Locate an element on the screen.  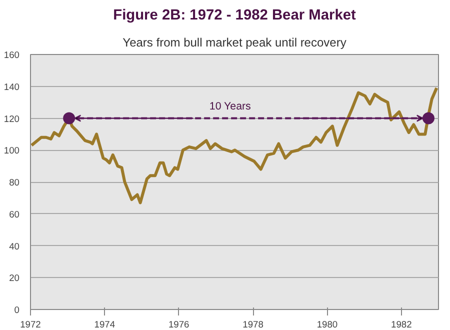
x-tick-label: 1974 is located at coordinates (105, 325).